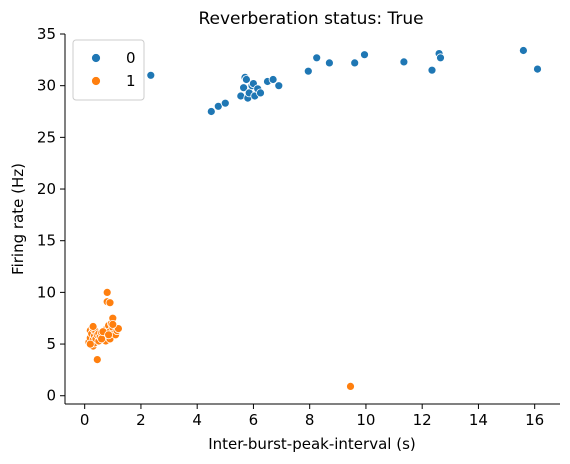  I want to click on y-tick-label: 30, so click(46, 86).